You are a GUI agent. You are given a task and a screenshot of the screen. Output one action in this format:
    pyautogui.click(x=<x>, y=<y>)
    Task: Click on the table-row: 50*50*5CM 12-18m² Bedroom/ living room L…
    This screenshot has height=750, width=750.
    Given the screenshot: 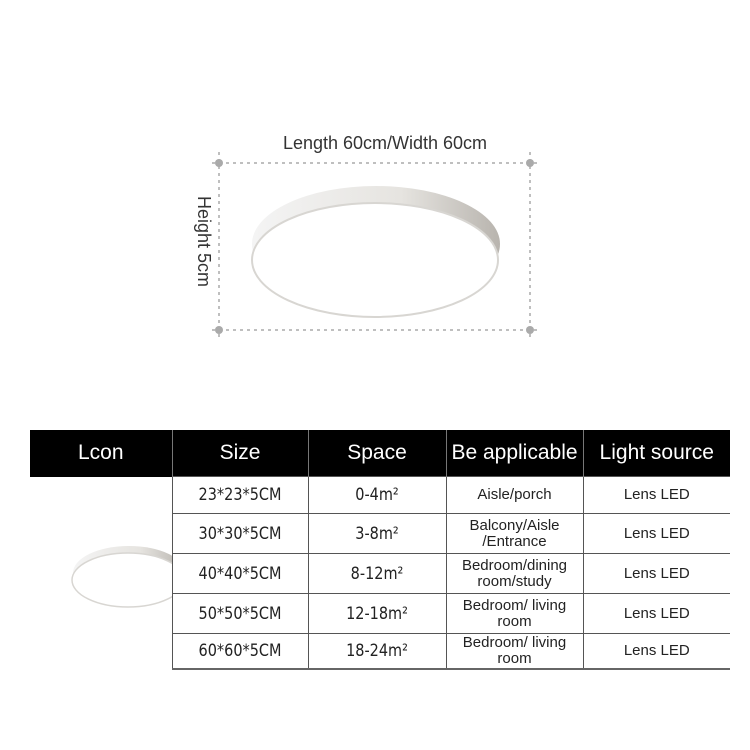 What is the action you would take?
    pyautogui.click(x=380, y=613)
    